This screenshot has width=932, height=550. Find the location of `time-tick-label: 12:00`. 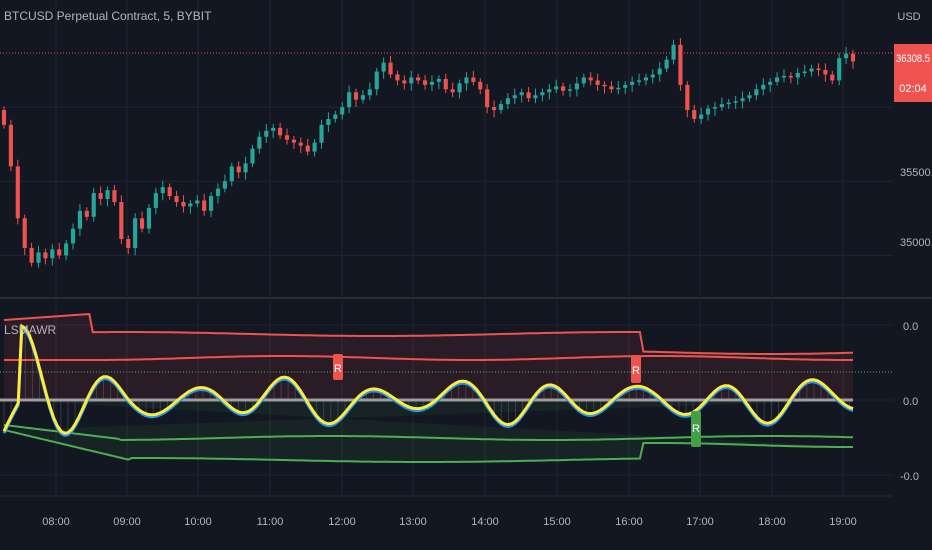

time-tick-label: 12:00 is located at coordinates (342, 522).